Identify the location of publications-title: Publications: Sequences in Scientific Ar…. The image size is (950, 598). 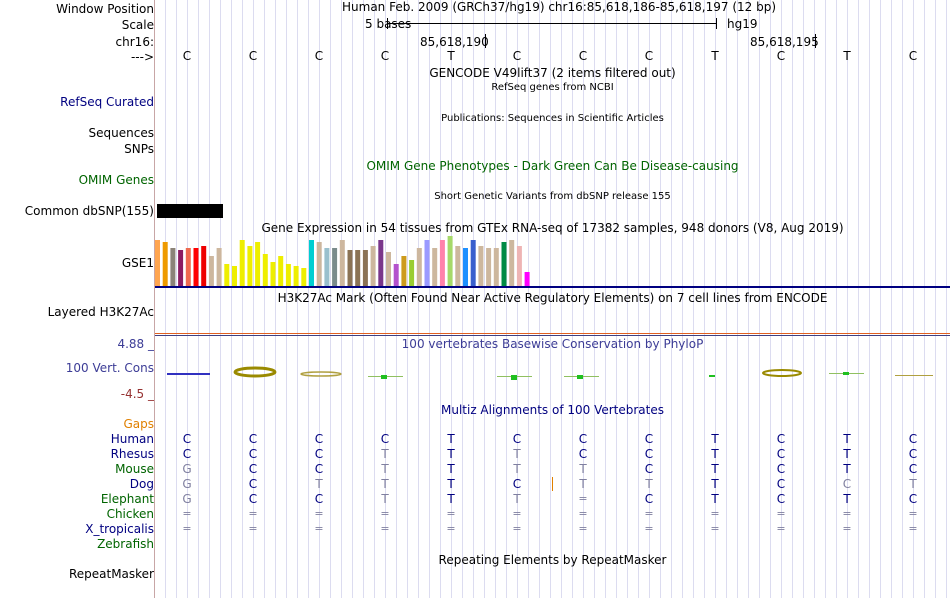
(552, 118).